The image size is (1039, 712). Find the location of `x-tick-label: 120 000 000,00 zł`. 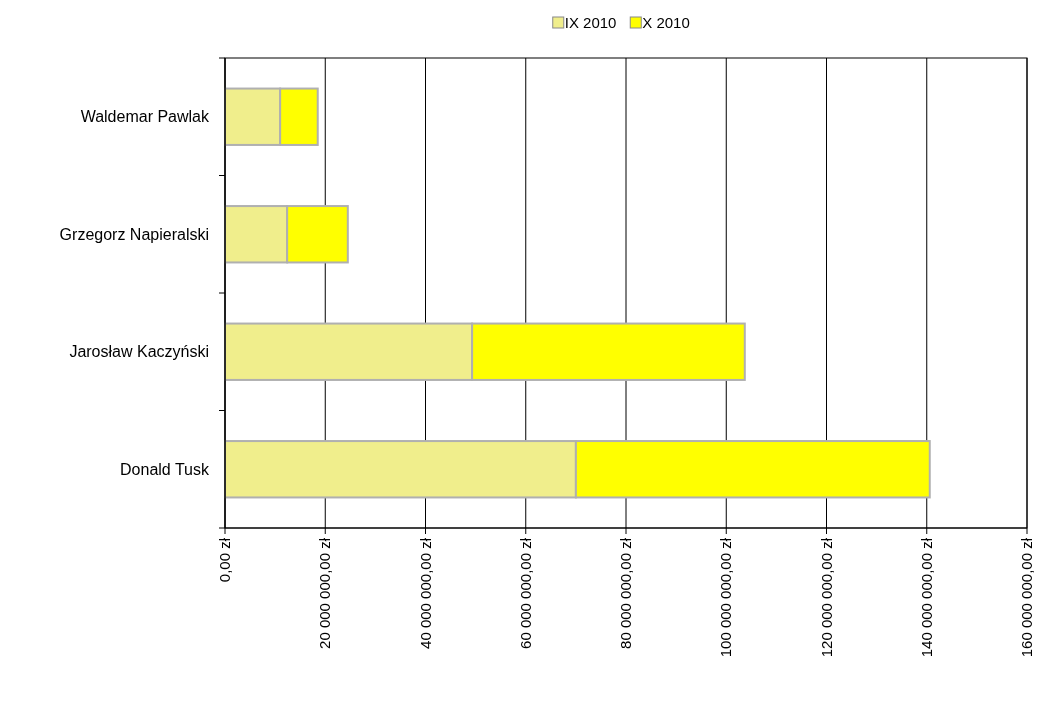

x-tick-label: 120 000 000,00 zł is located at coordinates (826, 597).